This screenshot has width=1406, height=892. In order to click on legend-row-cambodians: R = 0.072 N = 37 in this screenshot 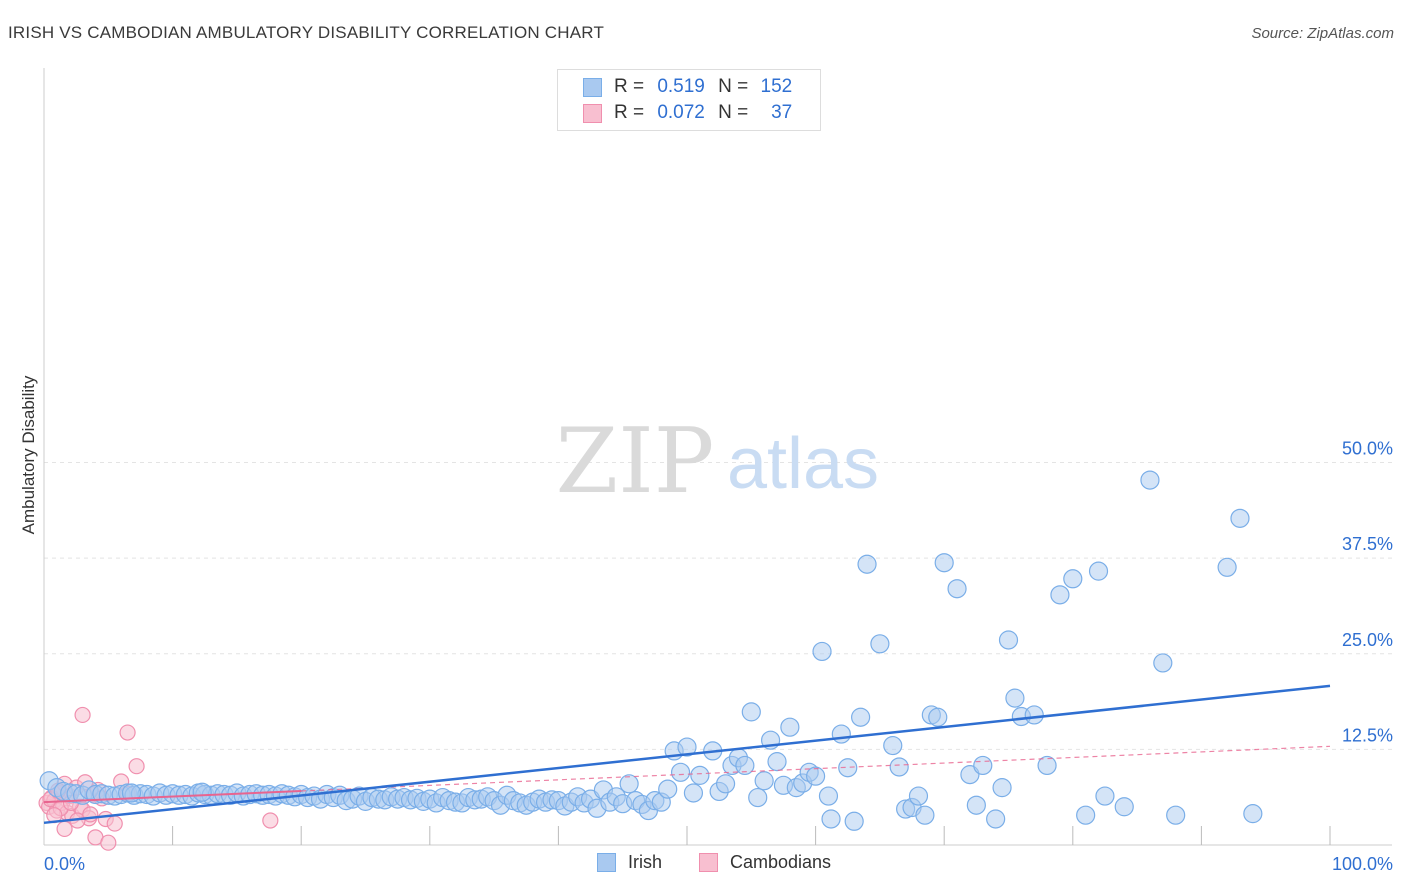, I will do `click(687, 113)`.